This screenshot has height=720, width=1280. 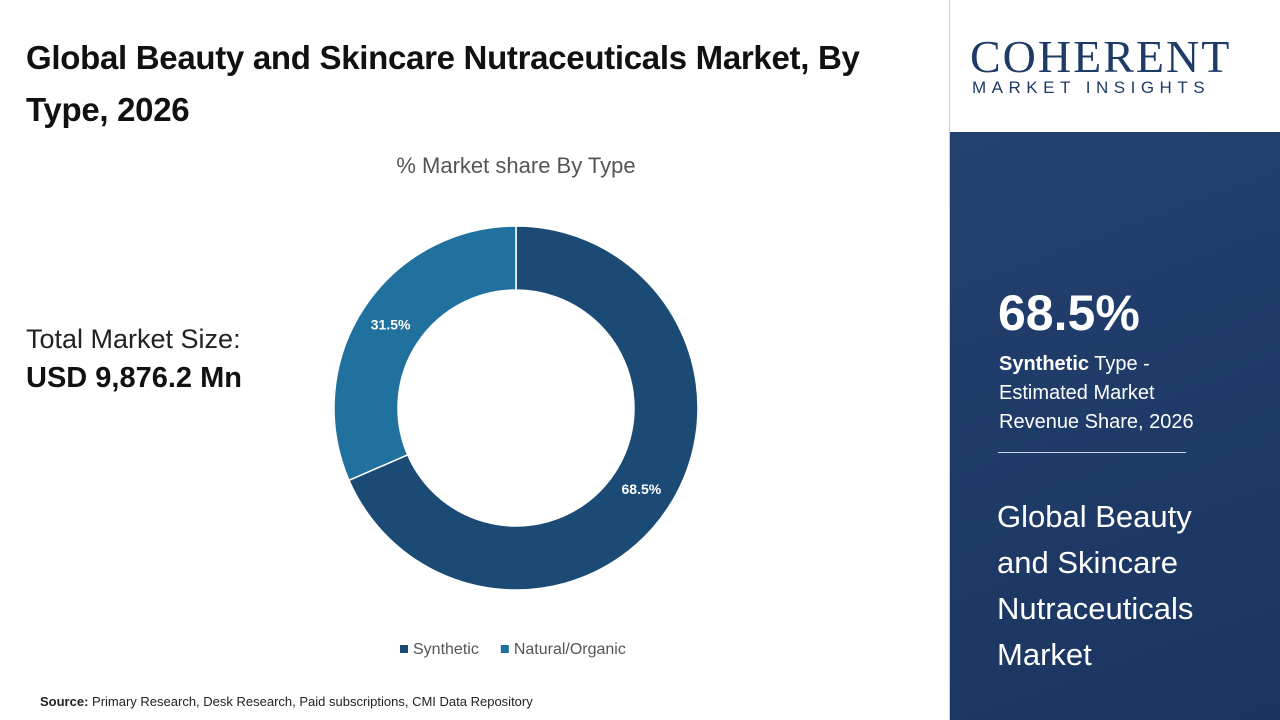 What do you see at coordinates (1069, 313) in the screenshot?
I see `highlight-value: 68.5%` at bounding box center [1069, 313].